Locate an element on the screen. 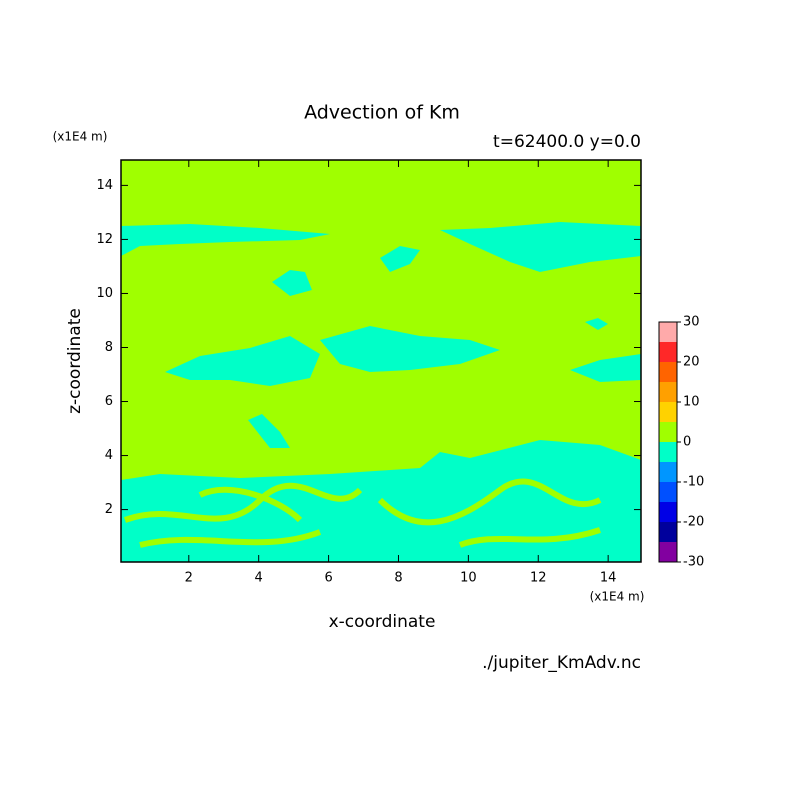 The width and height of the screenshot is (804, 804). y-tick-label: 8 is located at coordinates (109, 347).